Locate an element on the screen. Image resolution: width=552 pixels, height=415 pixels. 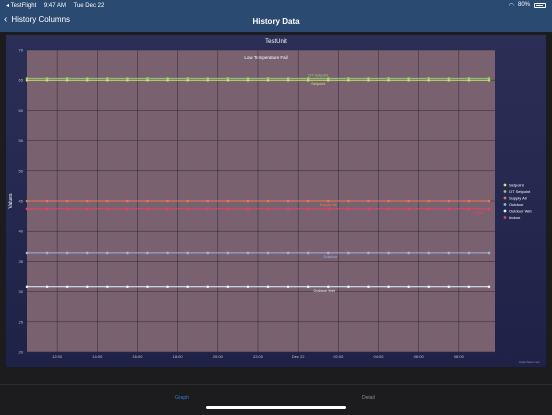
data-label: Outdoor is located at coordinates (330, 257).